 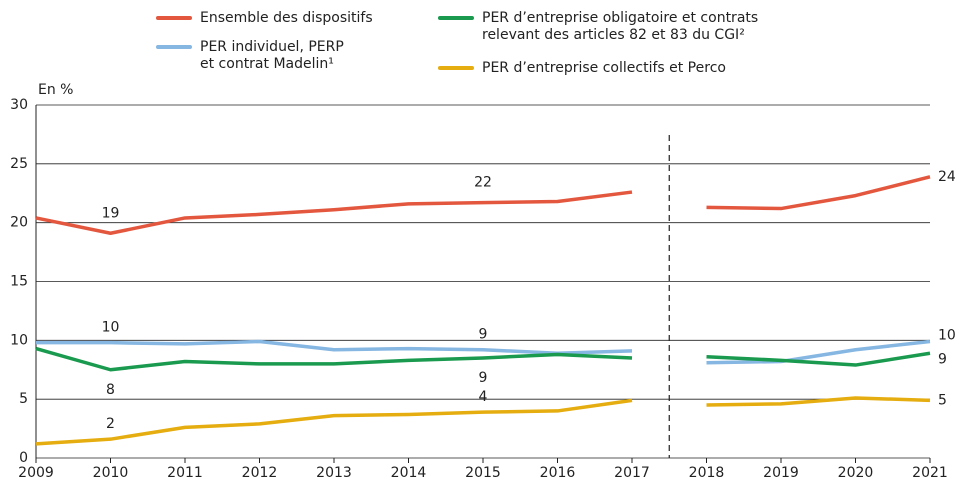 What do you see at coordinates (19, 340) in the screenshot?
I see `y-tick-label: 10` at bounding box center [19, 340].